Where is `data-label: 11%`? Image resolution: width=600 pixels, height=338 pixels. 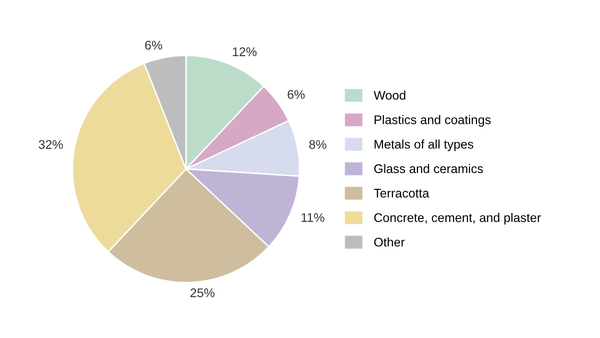 data-label: 11% is located at coordinates (313, 217).